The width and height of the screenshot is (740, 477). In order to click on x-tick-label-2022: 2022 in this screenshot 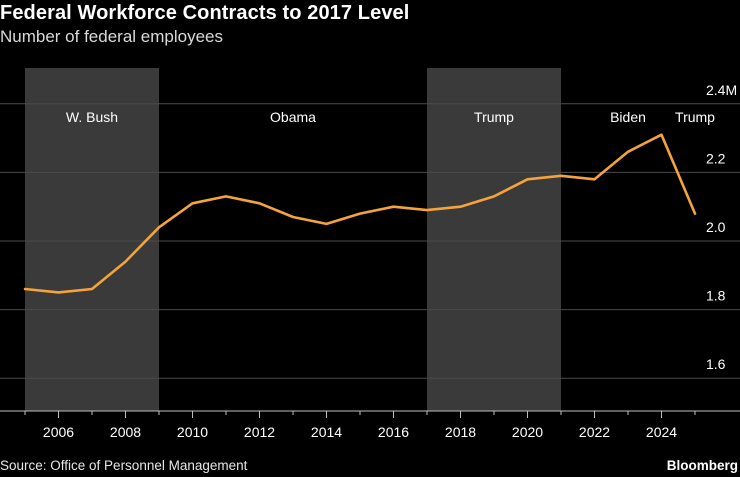, I will do `click(594, 432)`.